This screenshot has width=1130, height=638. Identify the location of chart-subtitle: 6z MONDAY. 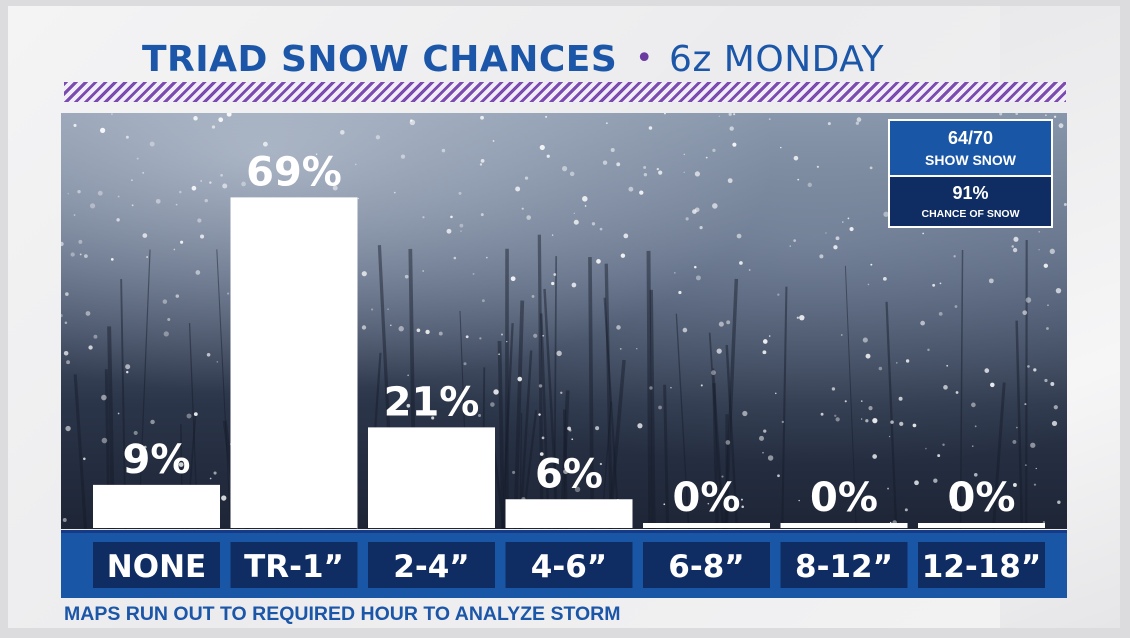
(777, 59).